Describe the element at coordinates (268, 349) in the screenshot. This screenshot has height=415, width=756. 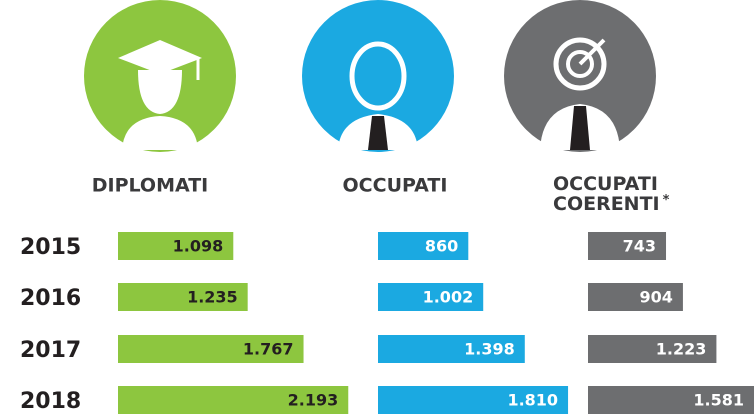
I see `value-label: 1.767` at that location.